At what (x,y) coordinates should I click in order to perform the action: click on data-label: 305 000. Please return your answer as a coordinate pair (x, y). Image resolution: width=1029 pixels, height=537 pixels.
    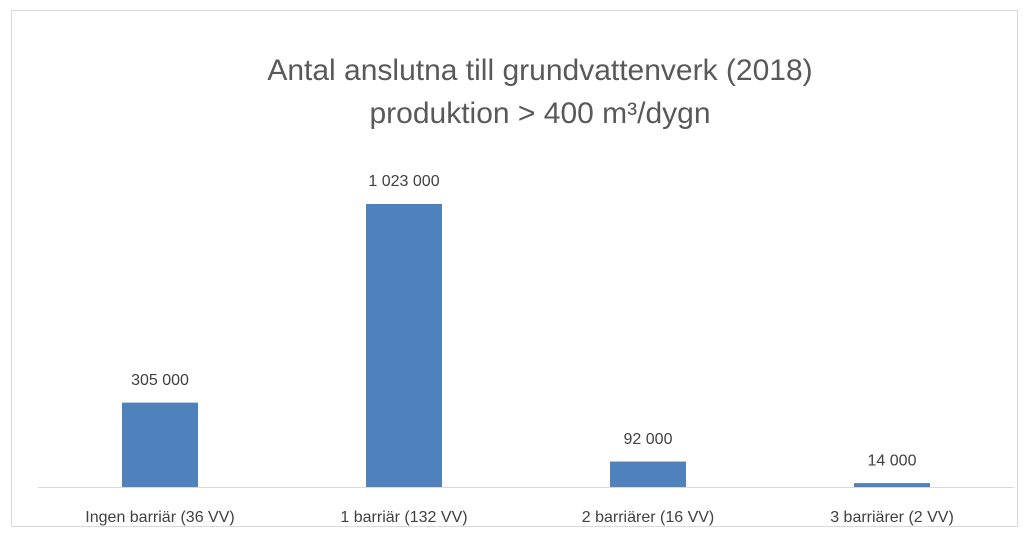
    Looking at the image, I should click on (160, 380).